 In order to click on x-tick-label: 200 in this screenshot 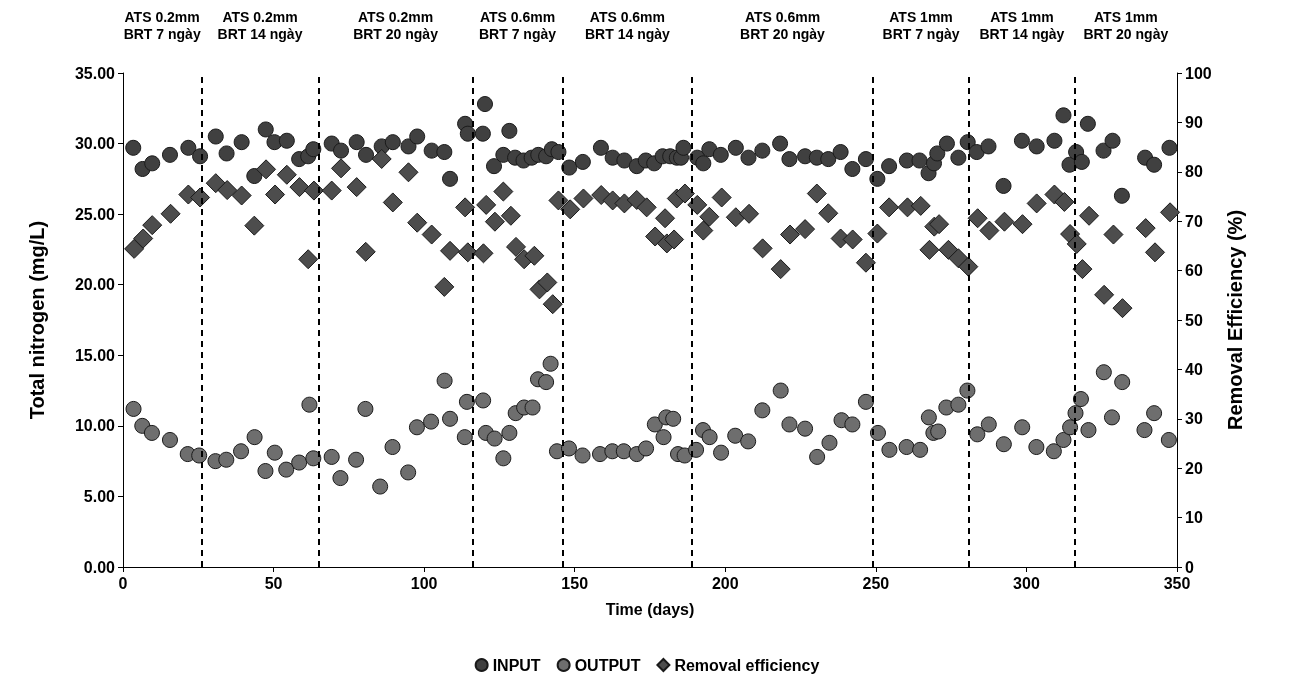, I will do `click(725, 583)`.